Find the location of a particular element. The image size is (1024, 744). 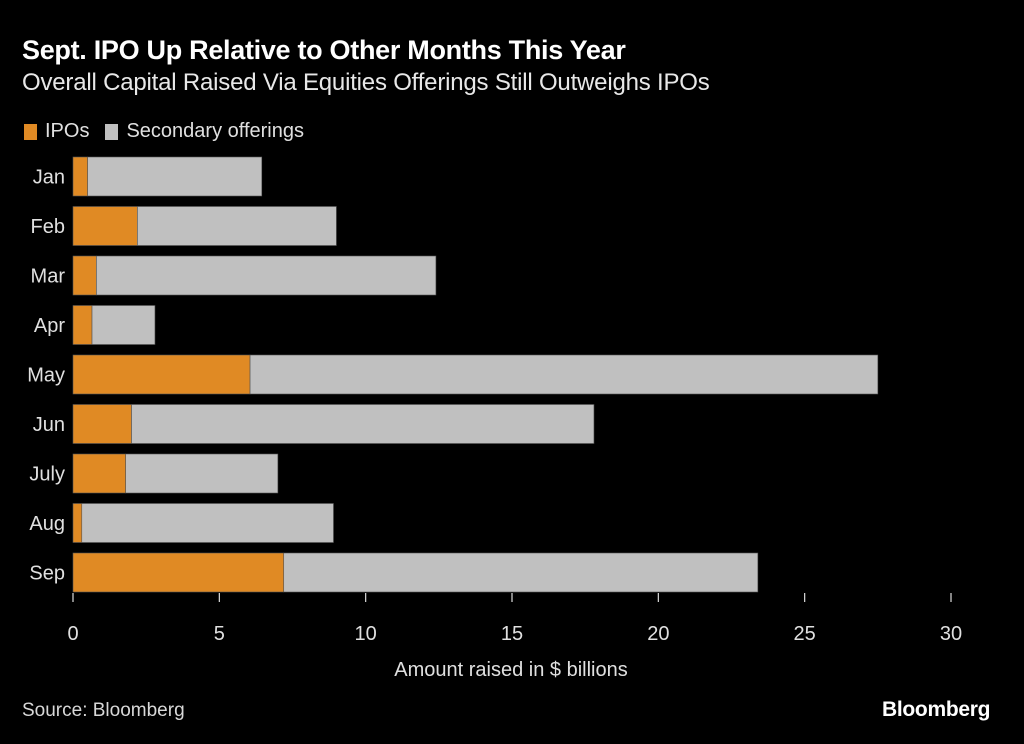

bar-ipos-jun is located at coordinates (102, 424).